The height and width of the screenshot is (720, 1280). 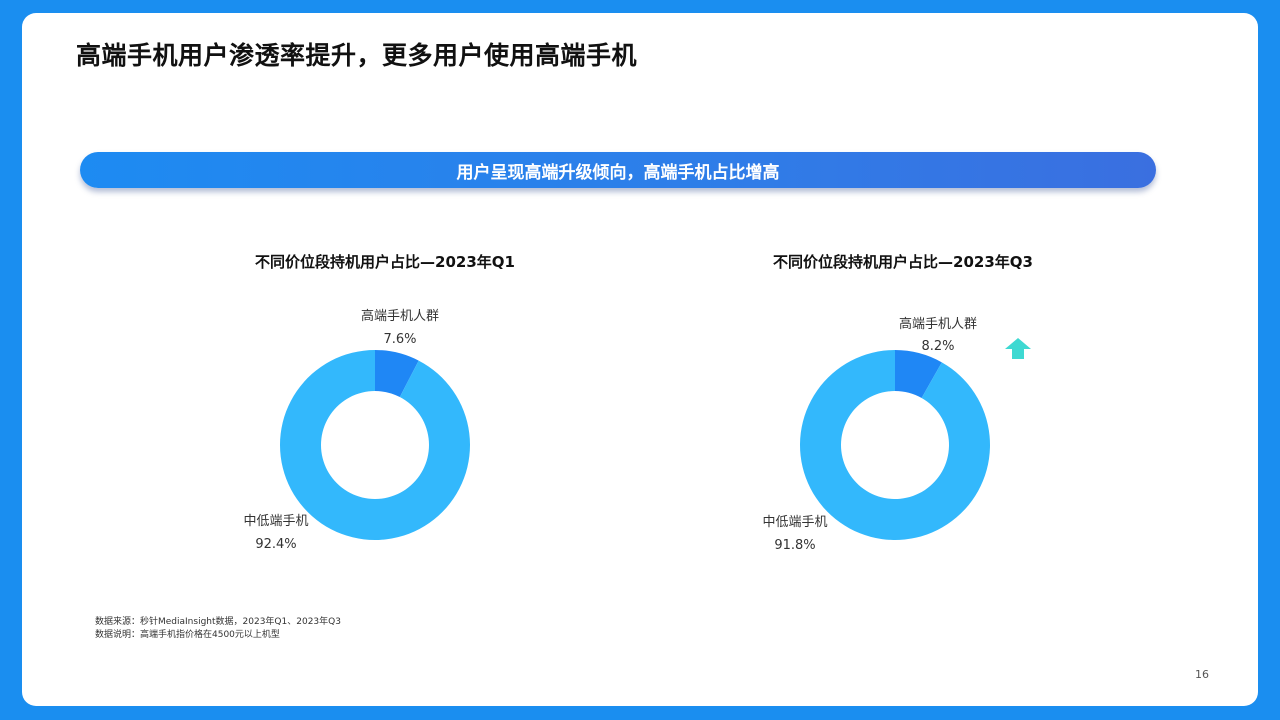 I want to click on headline-banner: 用户呈现高端升级倾向，高端手机占比增高, so click(x=618, y=170).